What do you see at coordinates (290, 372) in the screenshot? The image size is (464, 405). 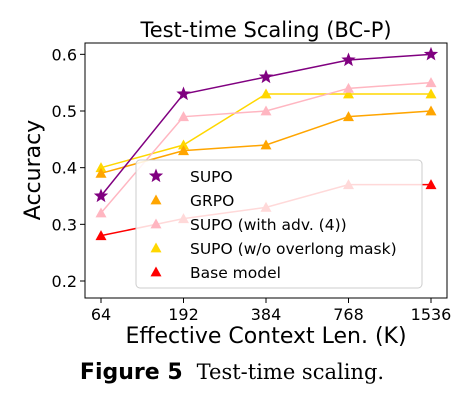 I see `figure-caption-text: Test-time scaling.` at bounding box center [290, 372].